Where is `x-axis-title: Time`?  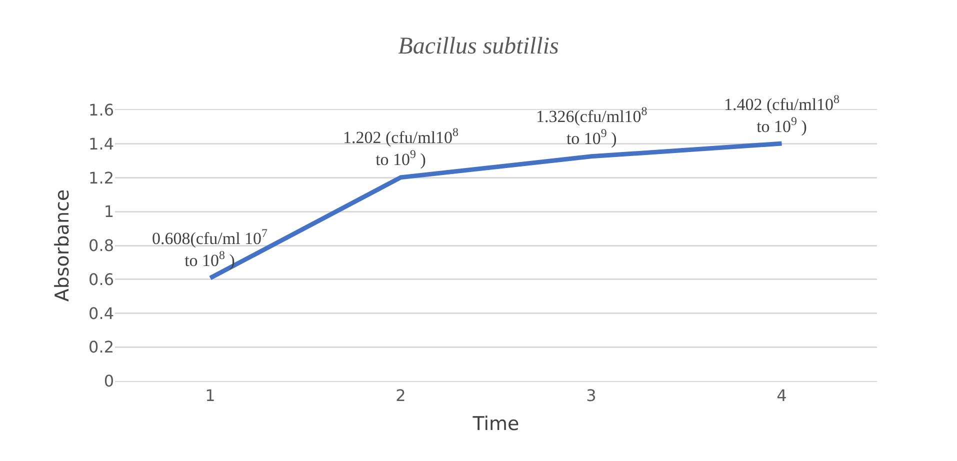 x-axis-title: Time is located at coordinates (496, 424).